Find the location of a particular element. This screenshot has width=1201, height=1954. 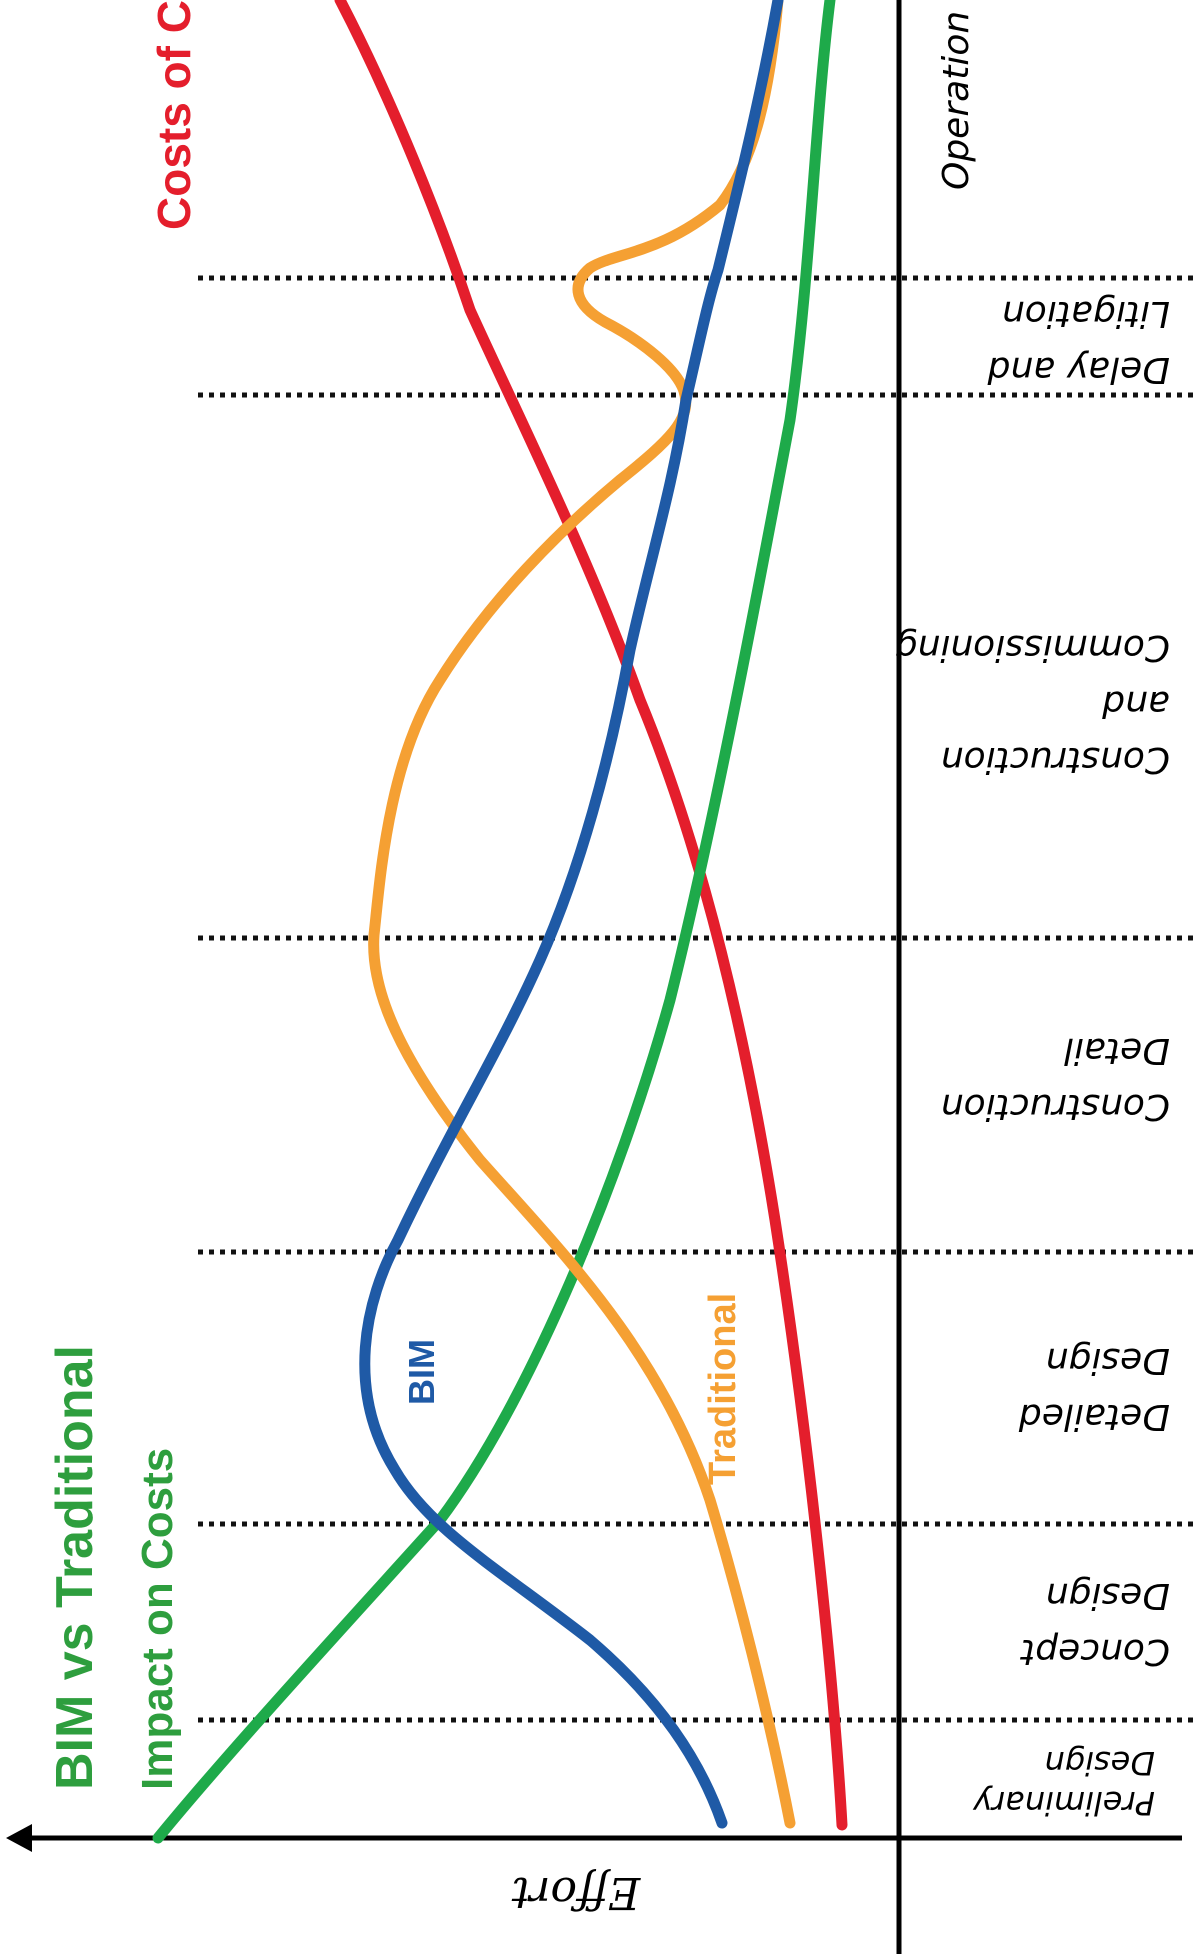

title-main: BIM vs Traditional is located at coordinates (75, 1567).